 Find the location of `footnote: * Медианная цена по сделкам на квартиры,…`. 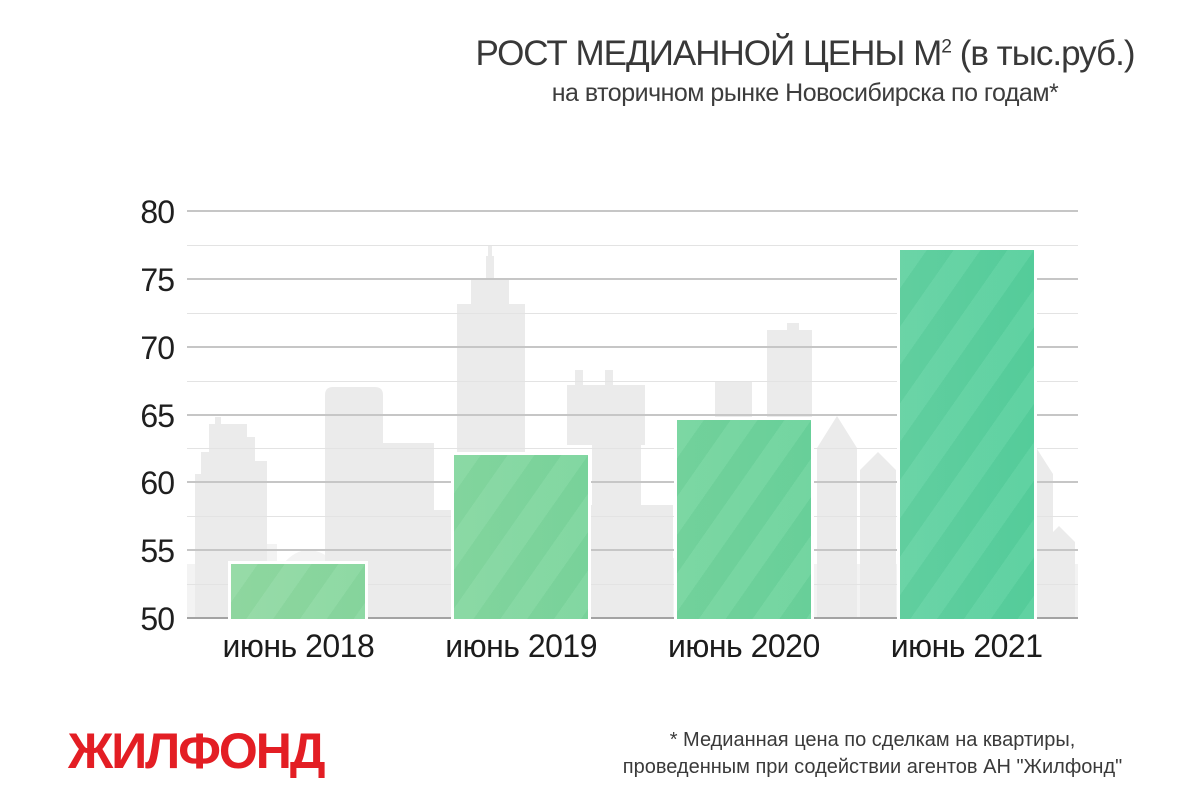

footnote: * Медианная цена по сделкам на квартиры,… is located at coordinates (872, 754).